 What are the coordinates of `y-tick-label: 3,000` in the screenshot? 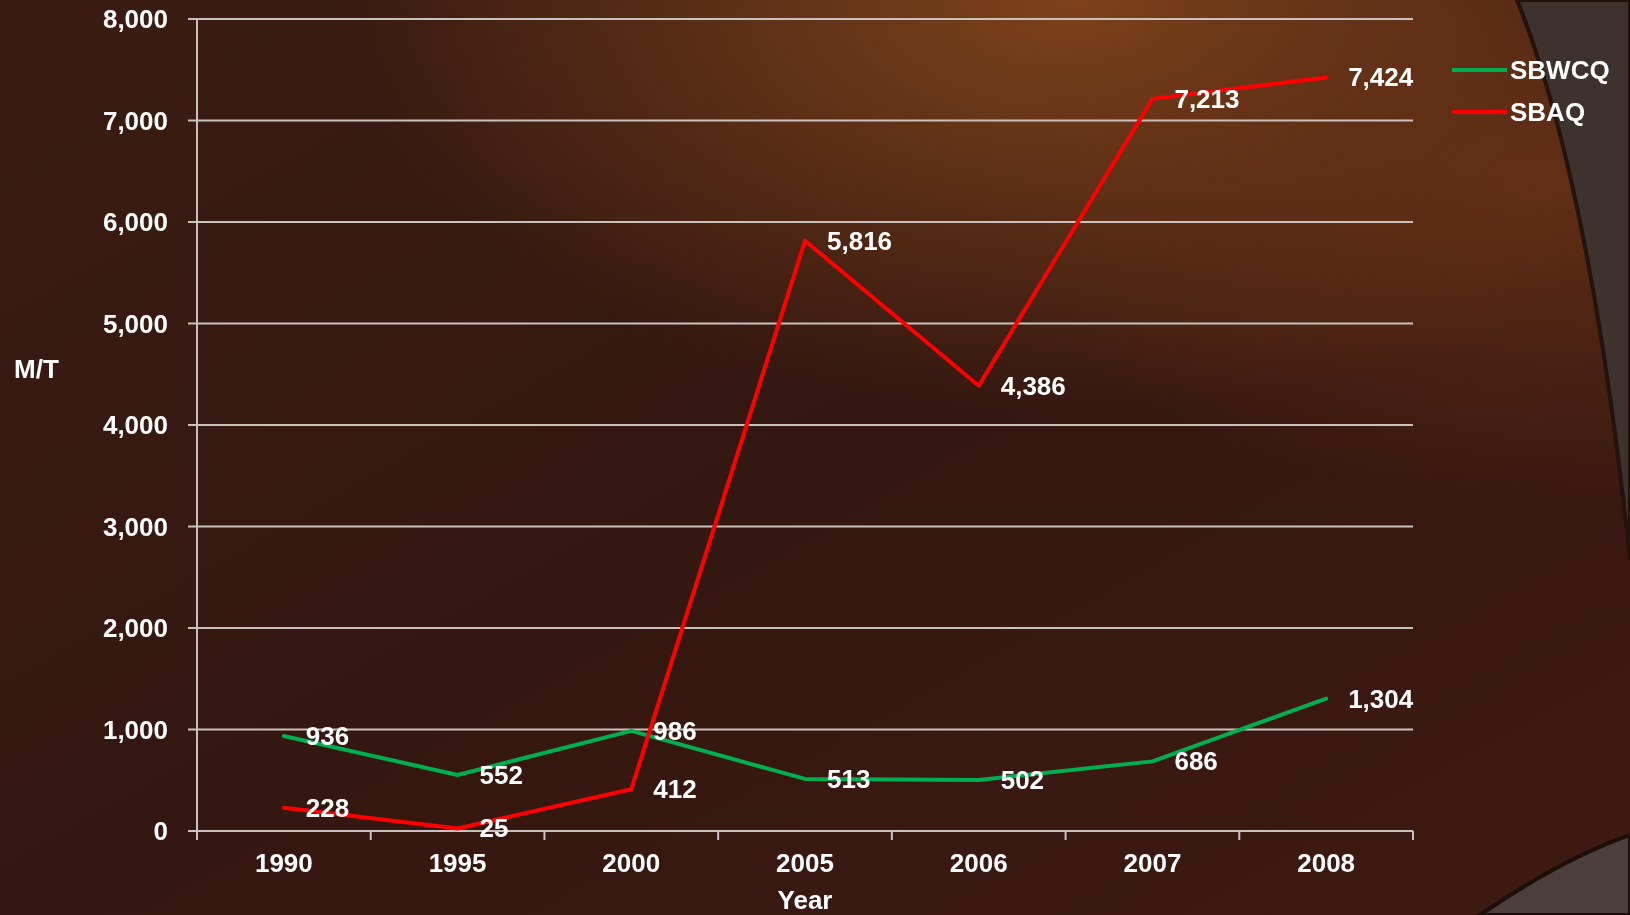 It's located at (135, 526).